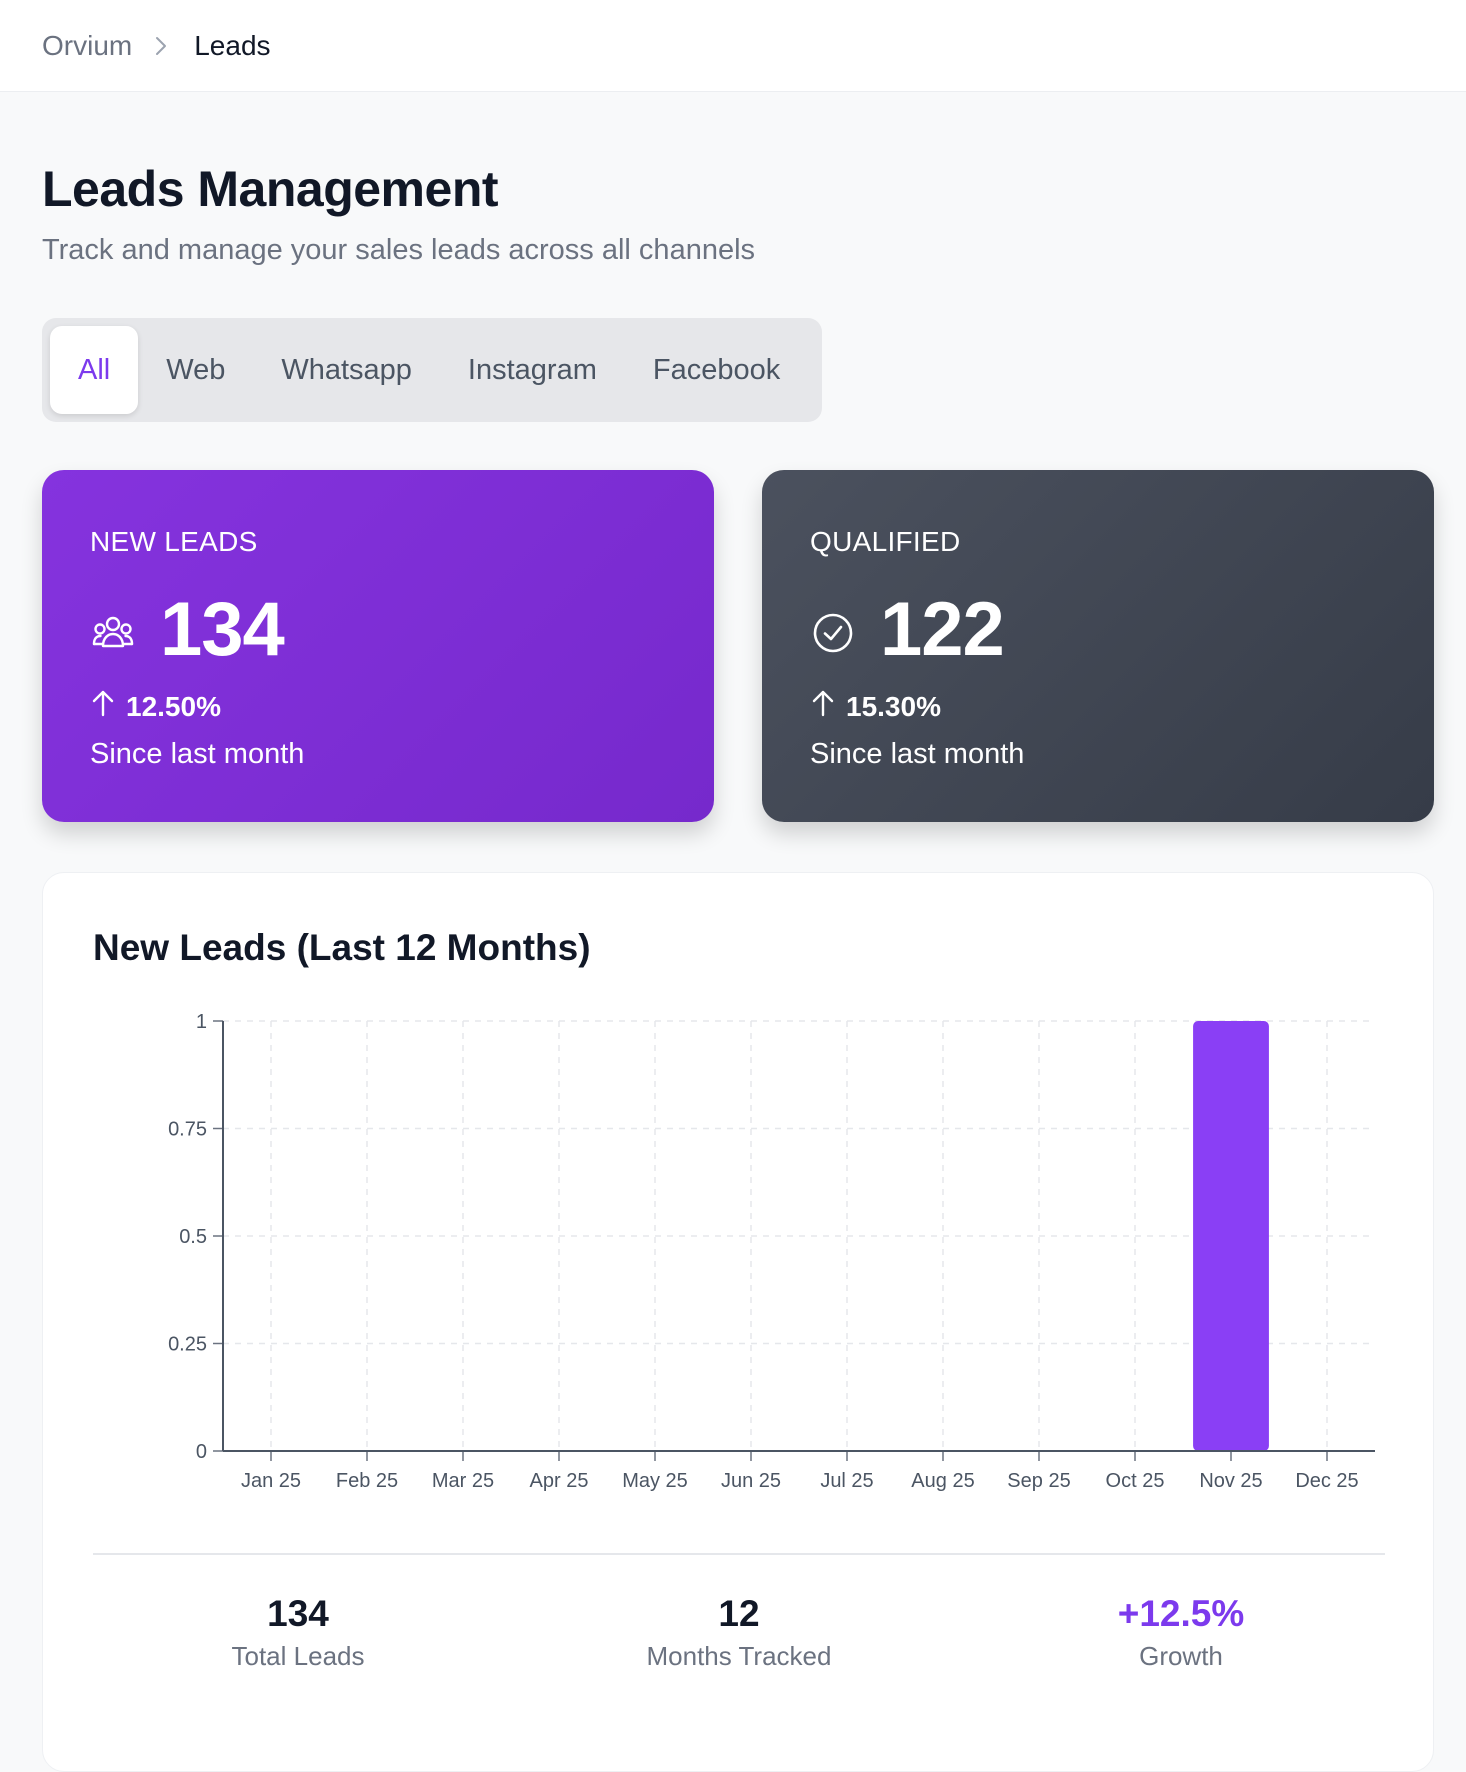 Image resolution: width=1466 pixels, height=1772 pixels. What do you see at coordinates (1038, 1481) in the screenshot?
I see `x-tick-label: Sep 25` at bounding box center [1038, 1481].